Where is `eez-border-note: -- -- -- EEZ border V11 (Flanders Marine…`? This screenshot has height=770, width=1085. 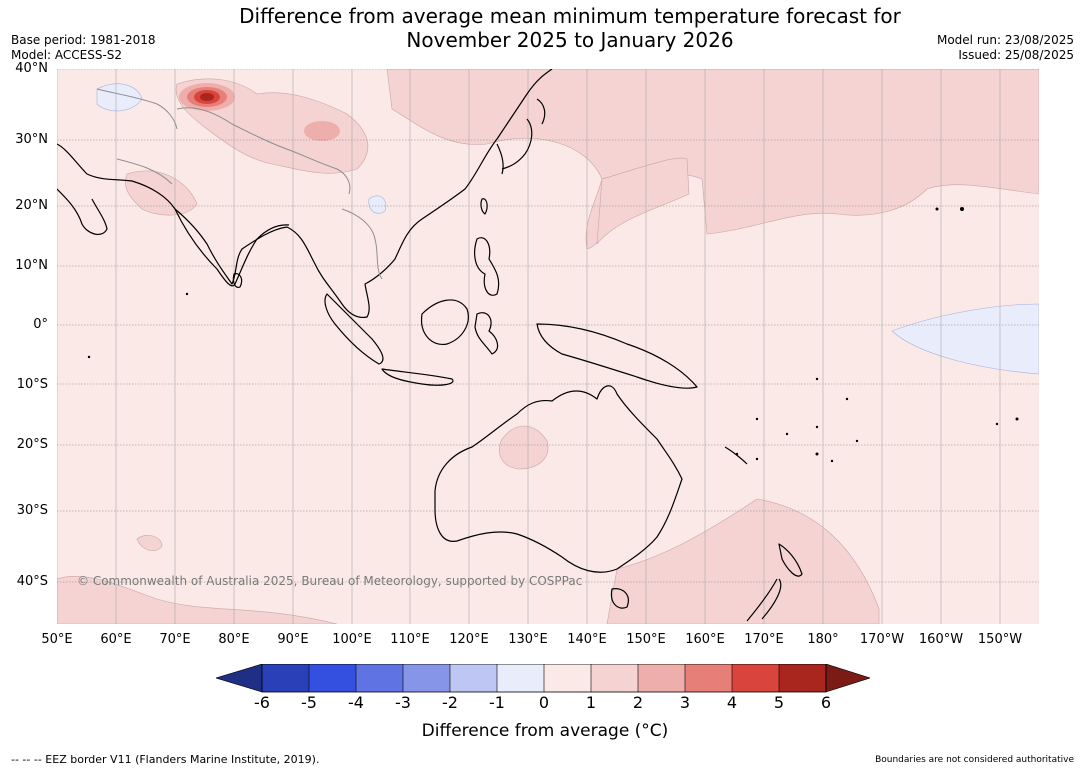 eez-border-note: -- -- -- EEZ border V11 (Flanders Marine… is located at coordinates (165, 759).